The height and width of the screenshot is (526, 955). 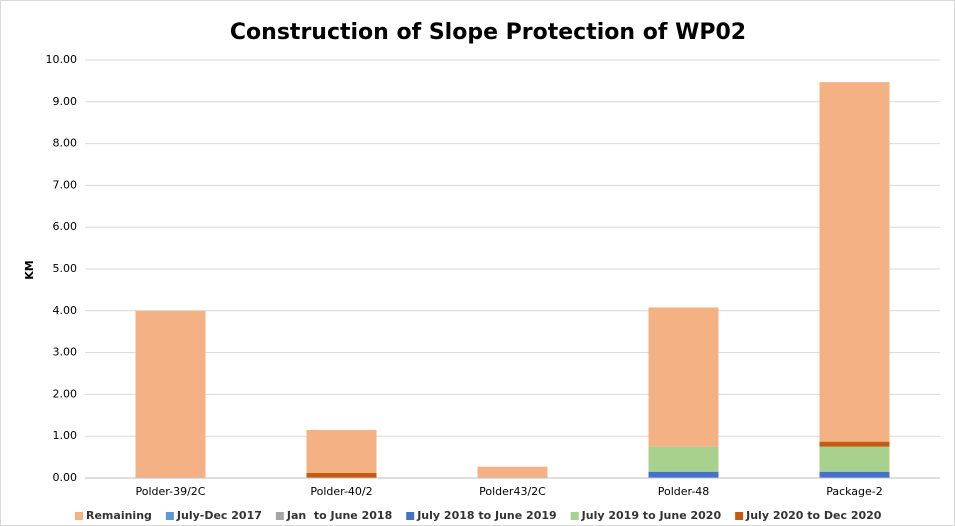 What do you see at coordinates (339, 515) in the screenshot?
I see `legend-label: Jan to June 2018` at bounding box center [339, 515].